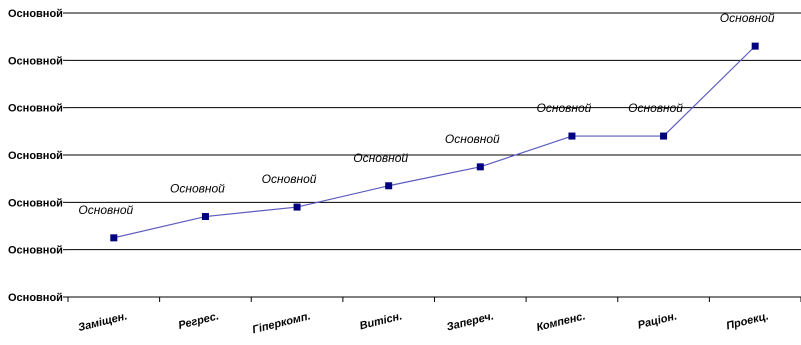 This screenshot has height=345, width=801. Describe the element at coordinates (198, 321) in the screenshot. I see `x-tick-label: Регрес.` at that location.